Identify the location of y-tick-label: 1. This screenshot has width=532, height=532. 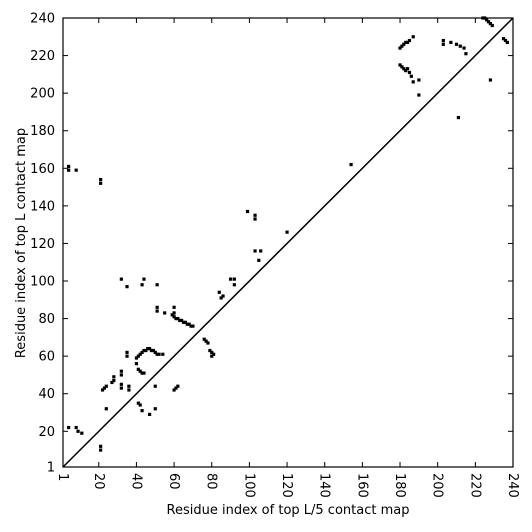
(51, 468).